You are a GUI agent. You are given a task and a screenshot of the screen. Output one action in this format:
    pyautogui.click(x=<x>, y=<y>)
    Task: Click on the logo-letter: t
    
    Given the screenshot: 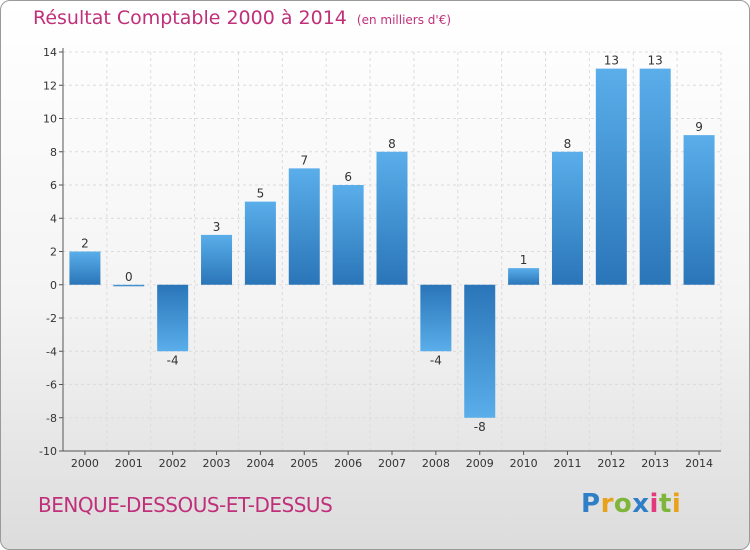 What is the action you would take?
    pyautogui.click(x=665, y=504)
    